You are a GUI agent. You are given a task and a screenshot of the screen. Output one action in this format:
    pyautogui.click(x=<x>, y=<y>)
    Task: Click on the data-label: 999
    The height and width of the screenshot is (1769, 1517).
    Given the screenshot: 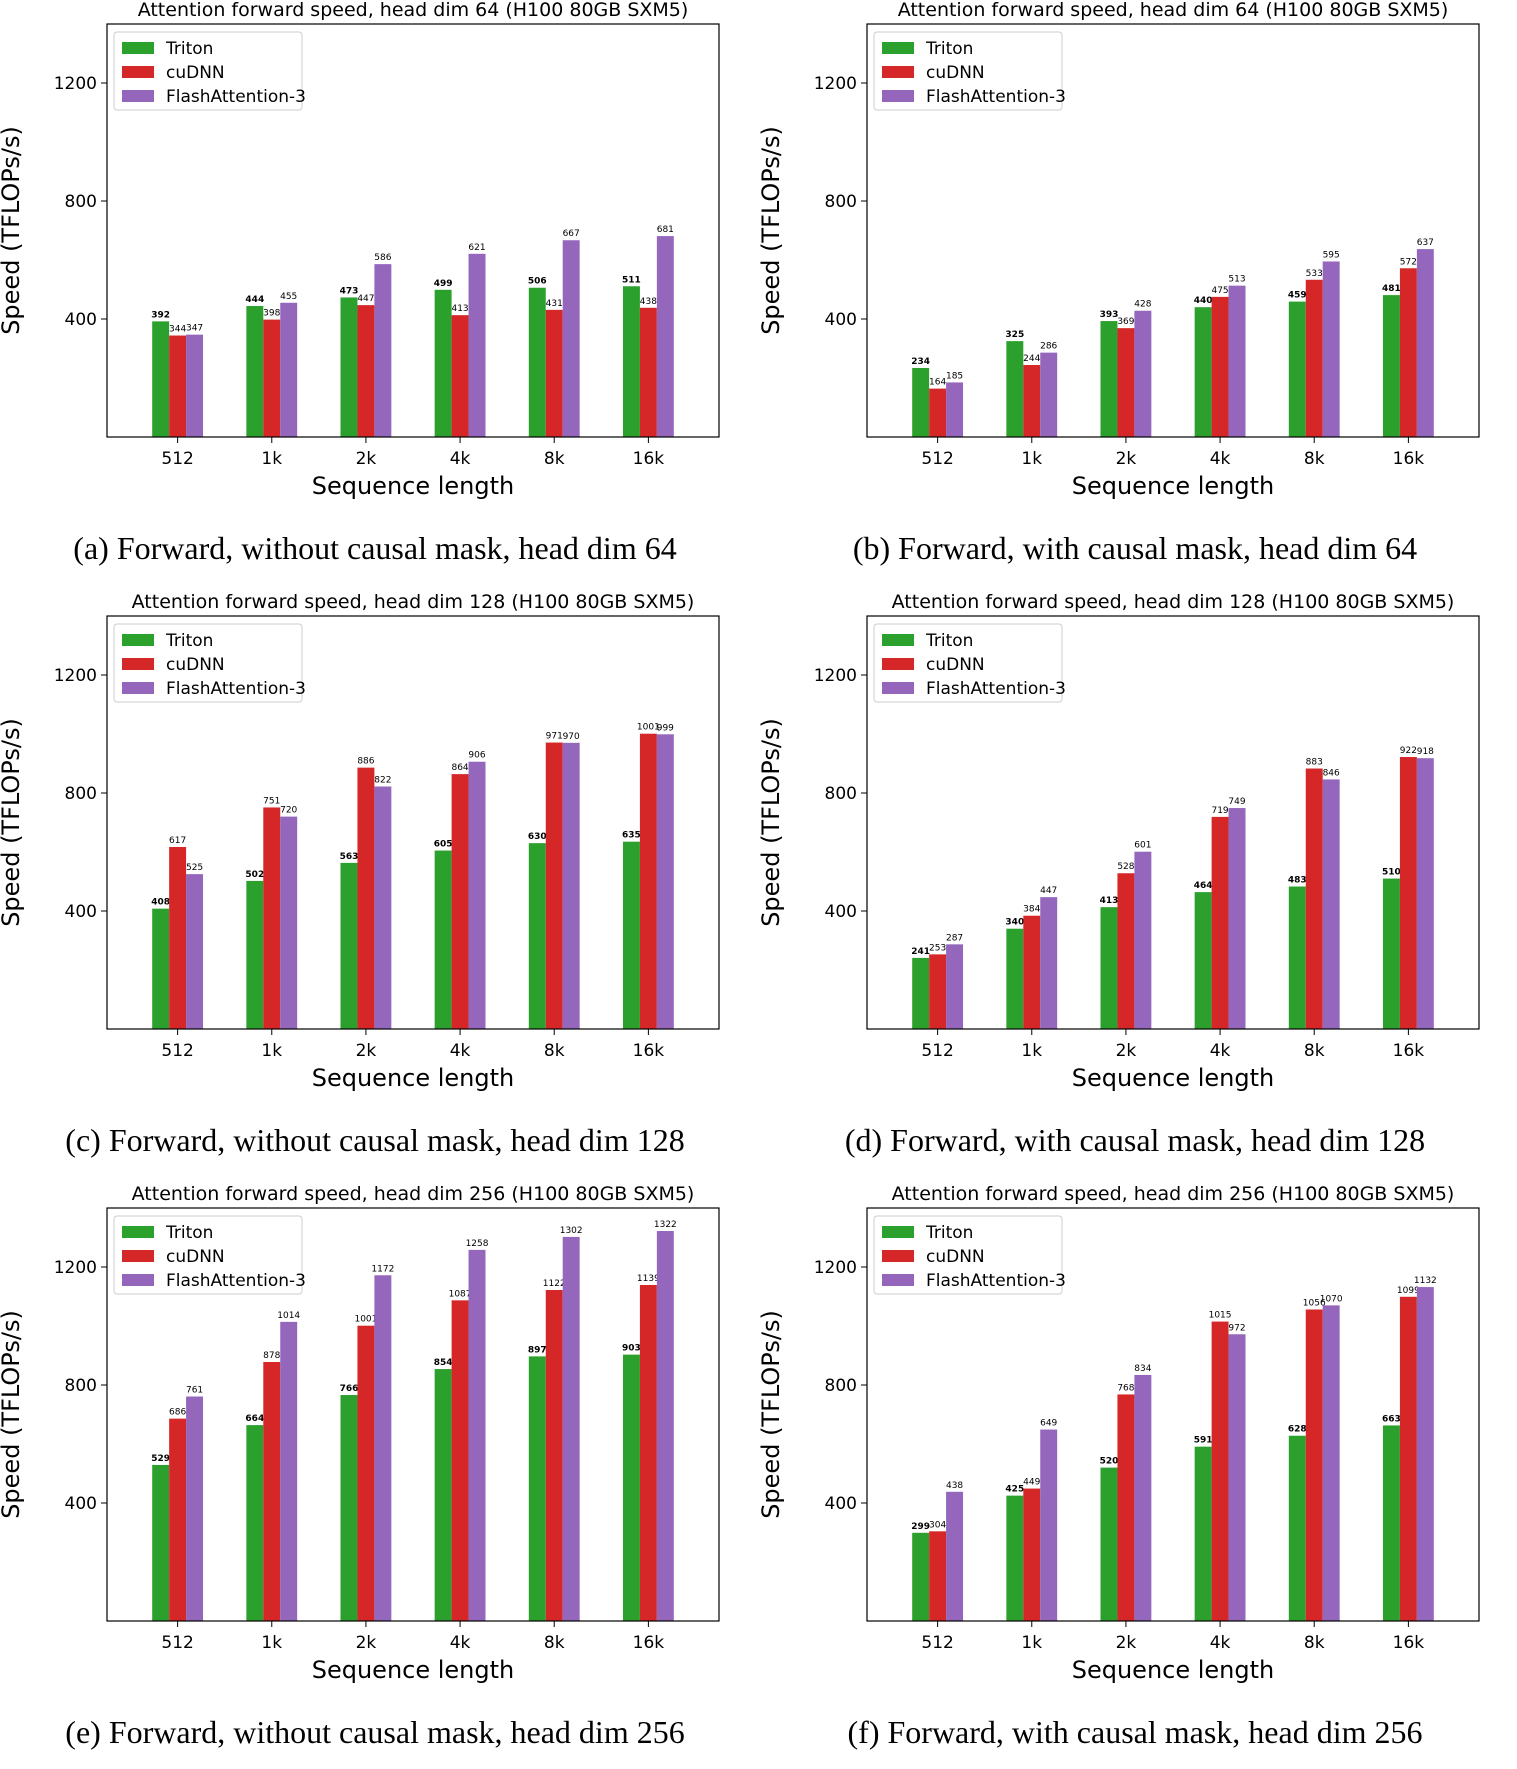 What is the action you would take?
    pyautogui.click(x=665, y=728)
    